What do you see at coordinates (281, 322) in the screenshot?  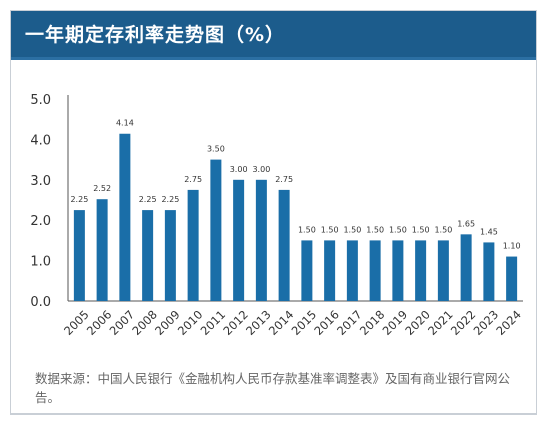 I see `x-tick-label: 2014` at bounding box center [281, 322].